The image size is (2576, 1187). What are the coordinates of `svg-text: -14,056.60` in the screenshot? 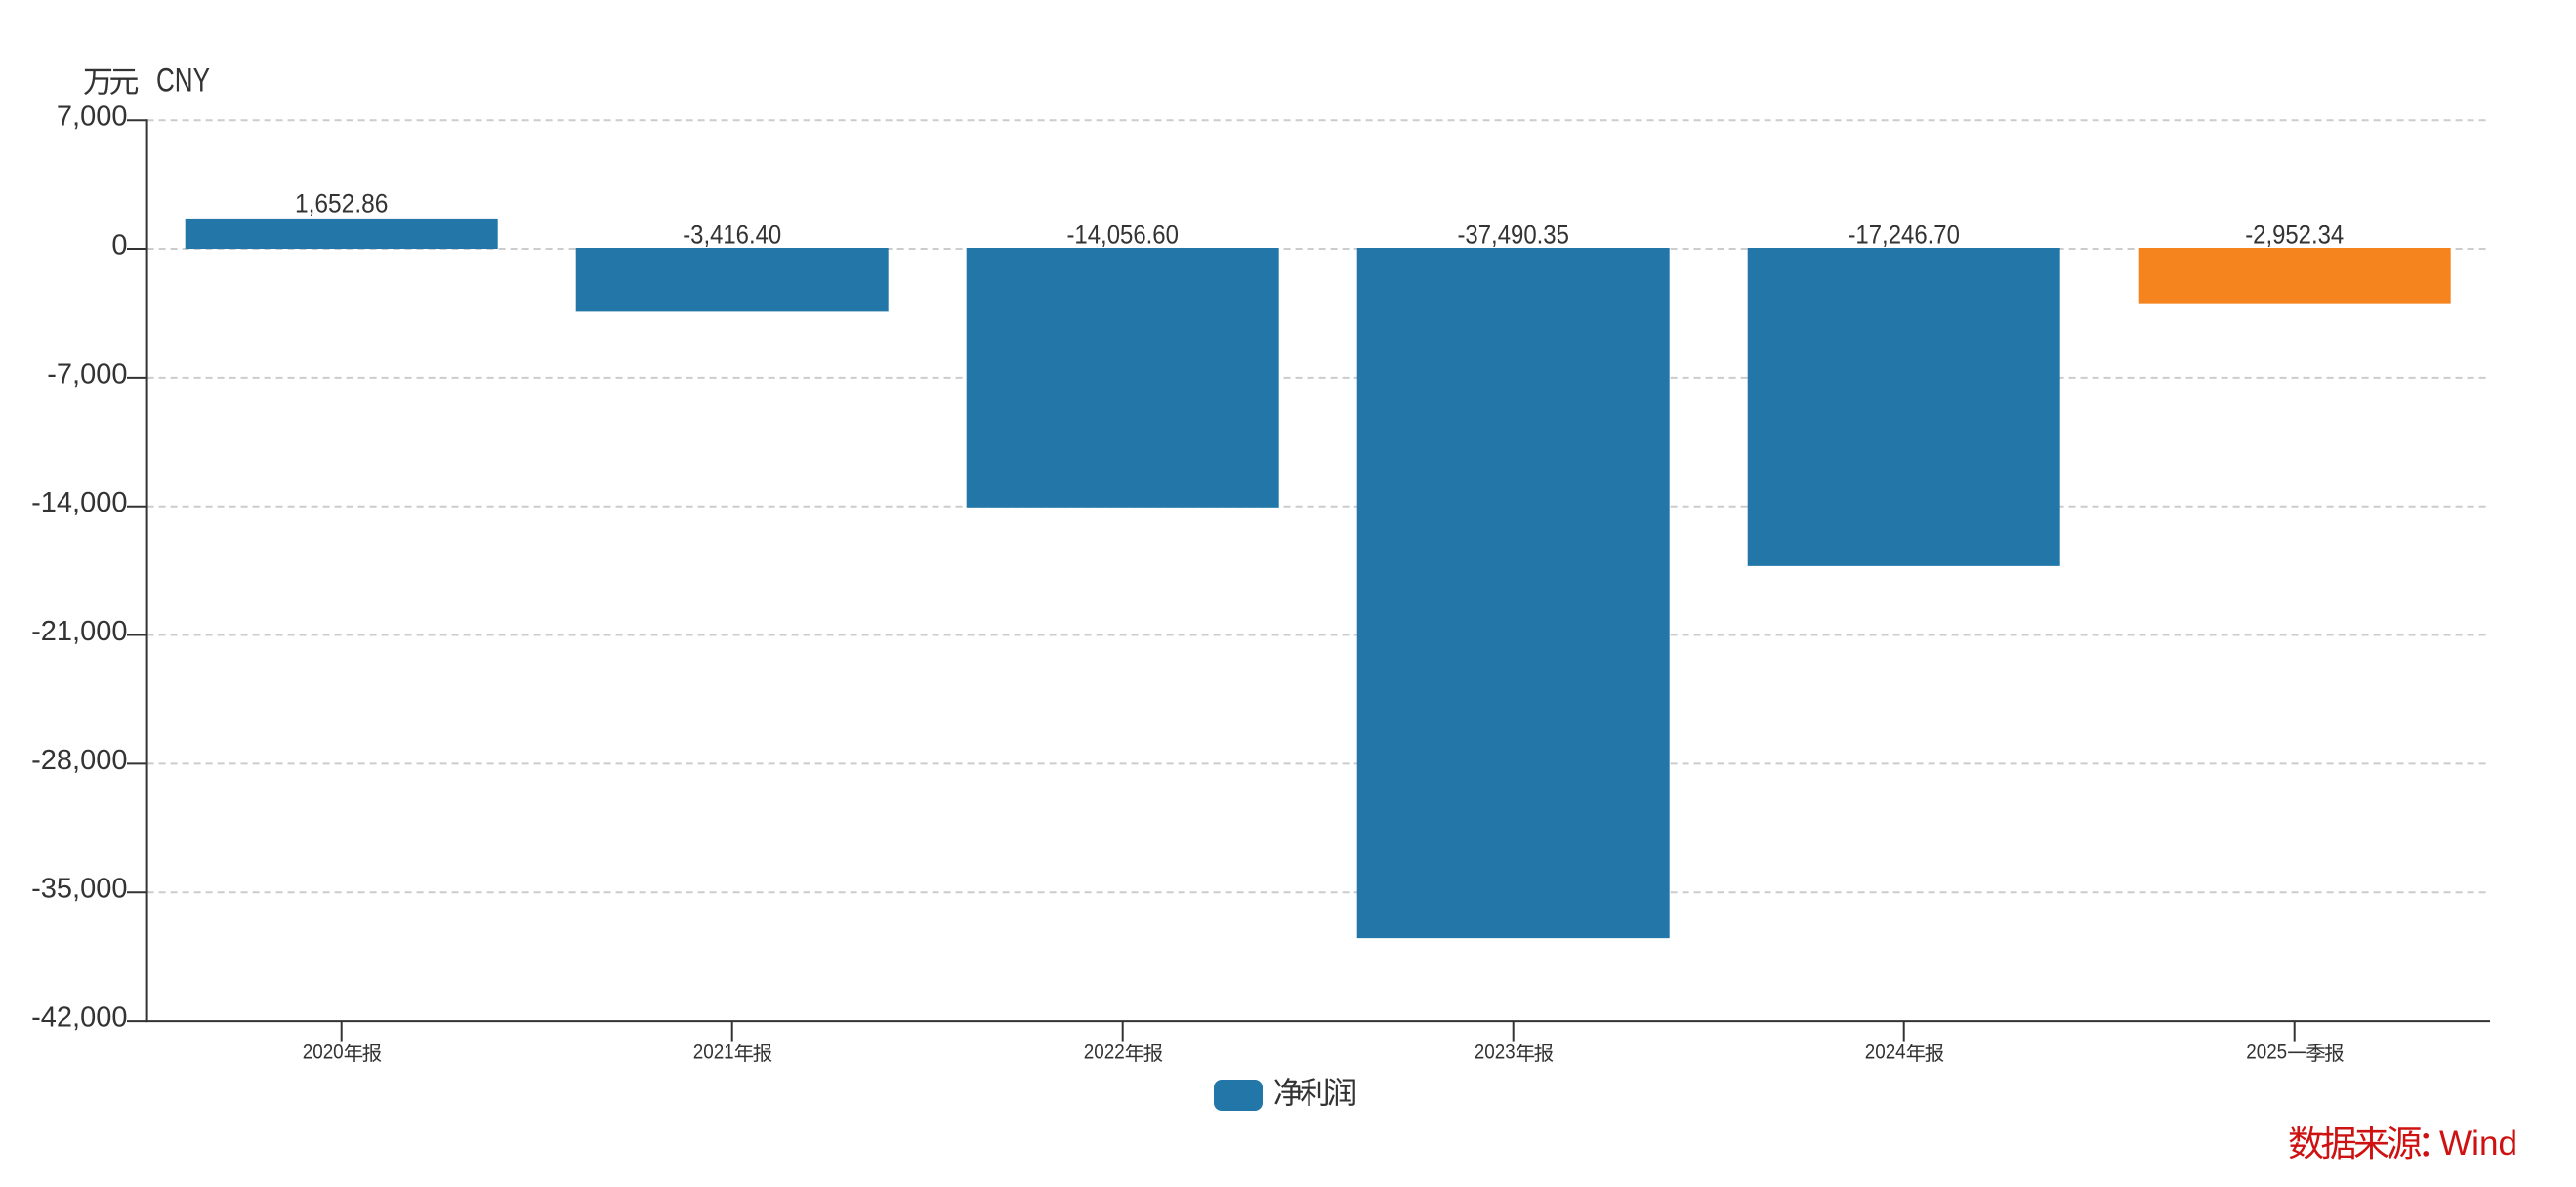 It's located at (1122, 235).